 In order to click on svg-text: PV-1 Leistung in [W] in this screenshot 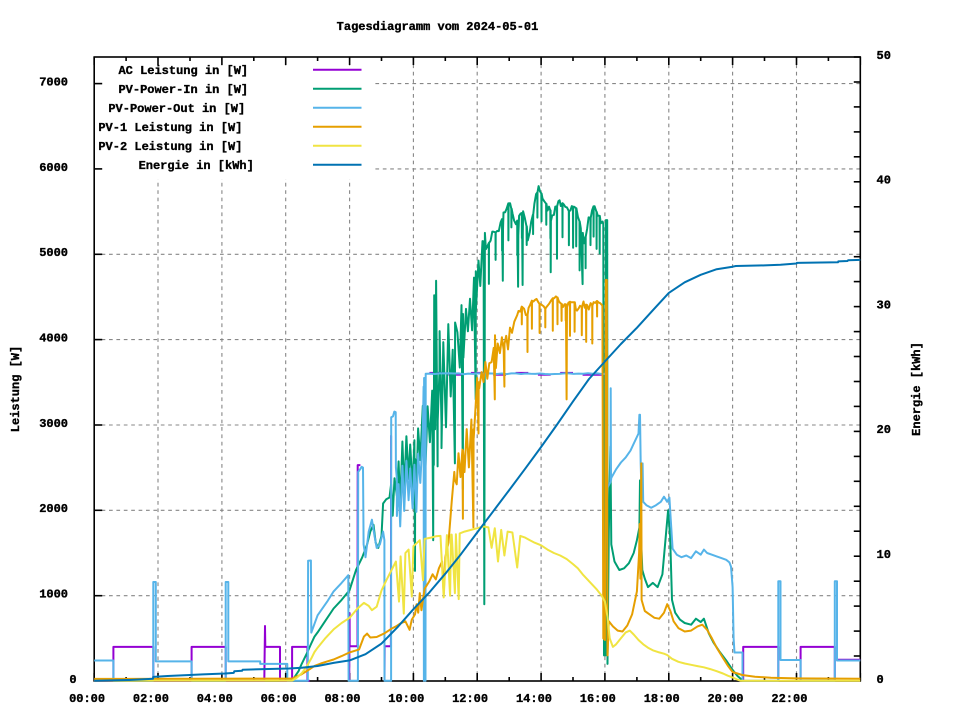, I will do `click(170, 128)`.